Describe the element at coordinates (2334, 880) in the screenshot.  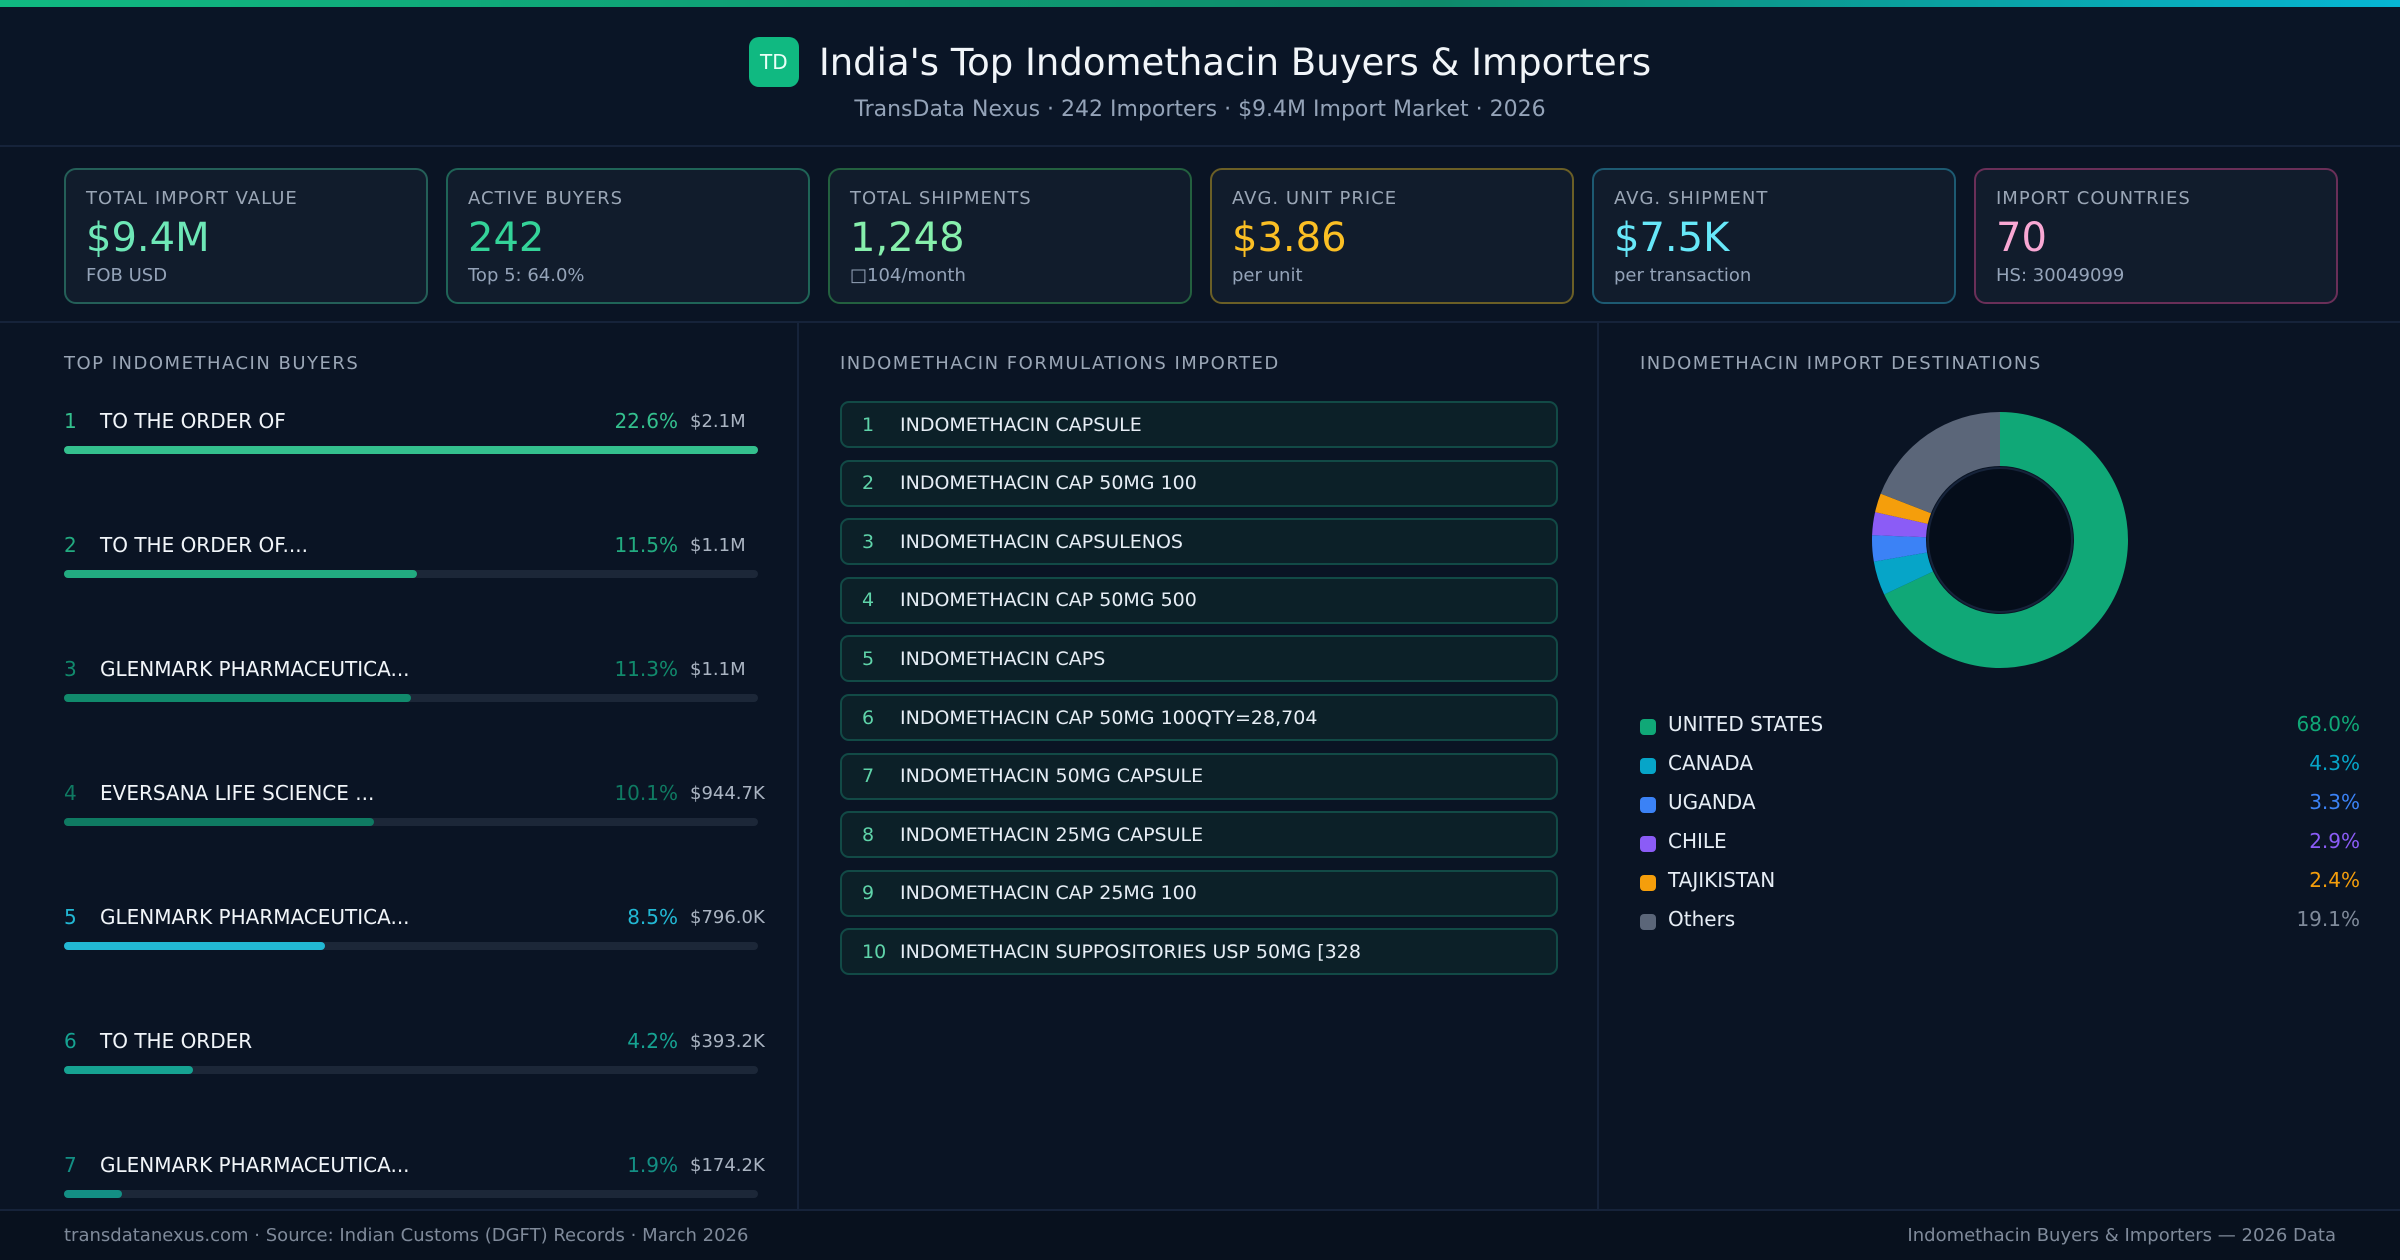
I see `legend-value: 2.4%` at that location.